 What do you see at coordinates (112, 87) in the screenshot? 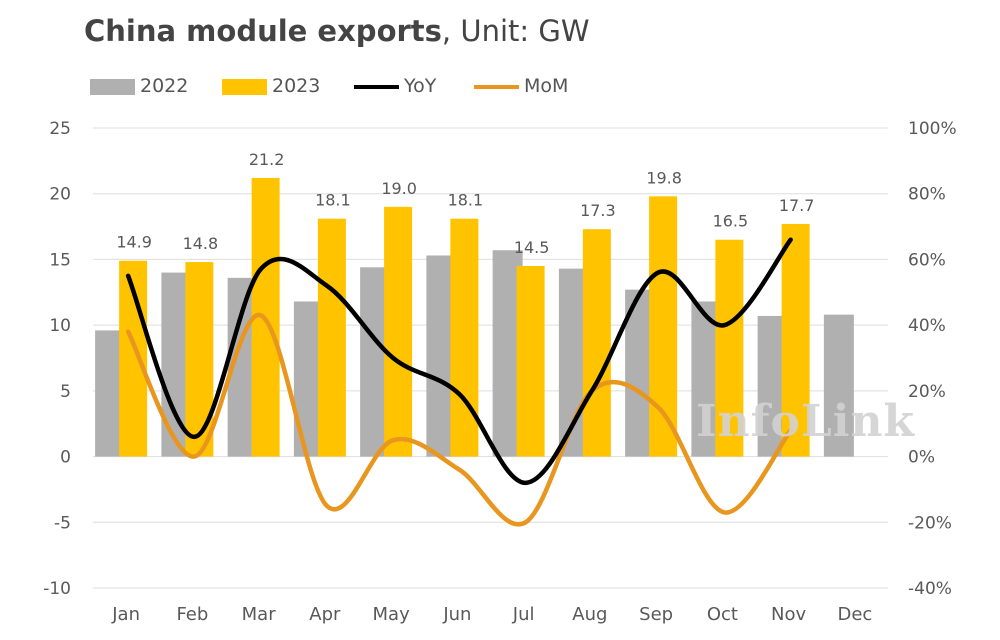
I see `legend-swatch-2022` at bounding box center [112, 87].